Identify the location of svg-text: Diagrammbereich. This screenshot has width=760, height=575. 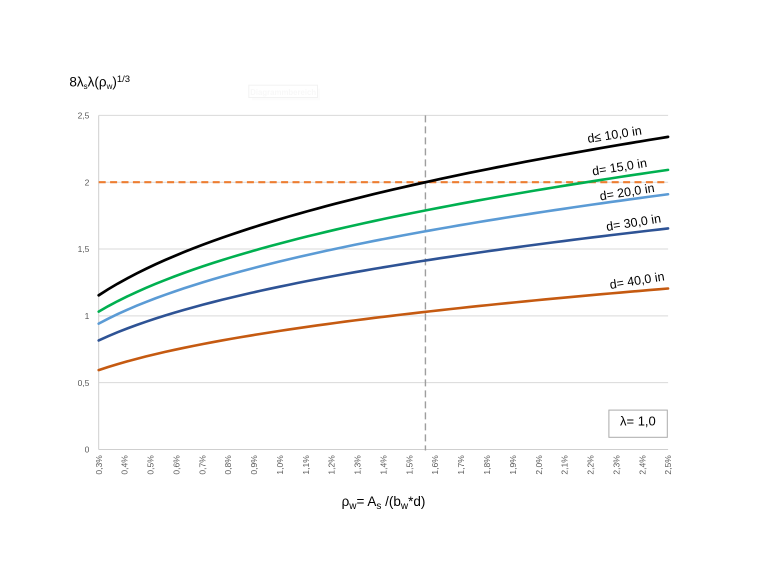
(283, 92).